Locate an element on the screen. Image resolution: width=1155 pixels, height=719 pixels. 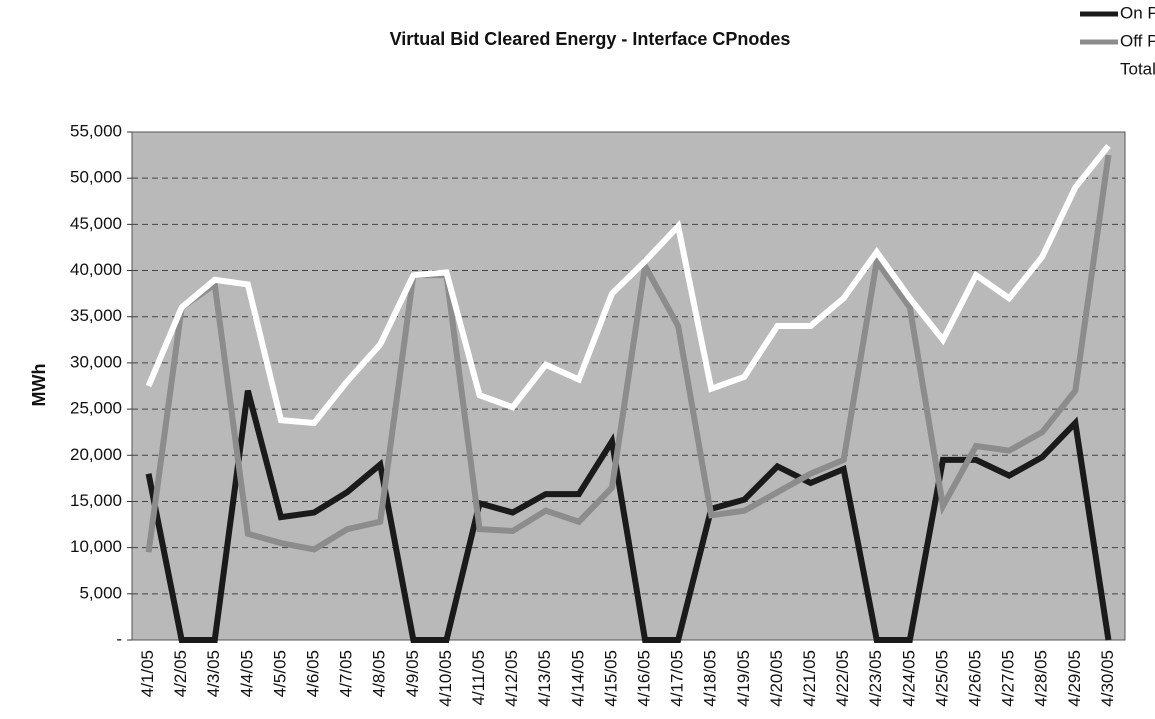
x-tick-label: 4/27/05 is located at coordinates (1008, 678).